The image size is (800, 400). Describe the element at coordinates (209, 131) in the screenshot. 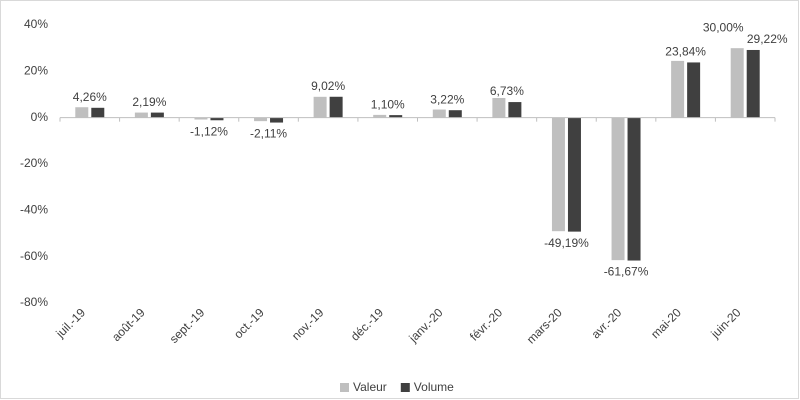

I see `data-label: -1,12%` at that location.